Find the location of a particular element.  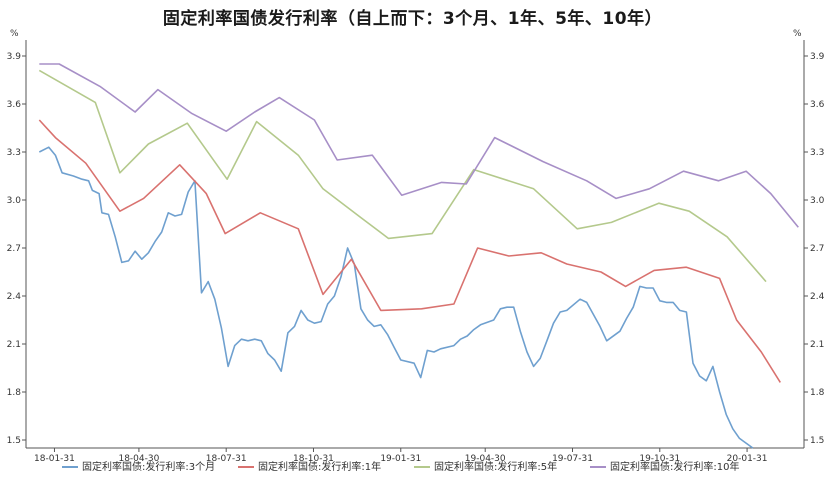

chart-title: 固定利率国债发行利率（自上而下：3个月、1年、5年、10年） is located at coordinates (412, 19).